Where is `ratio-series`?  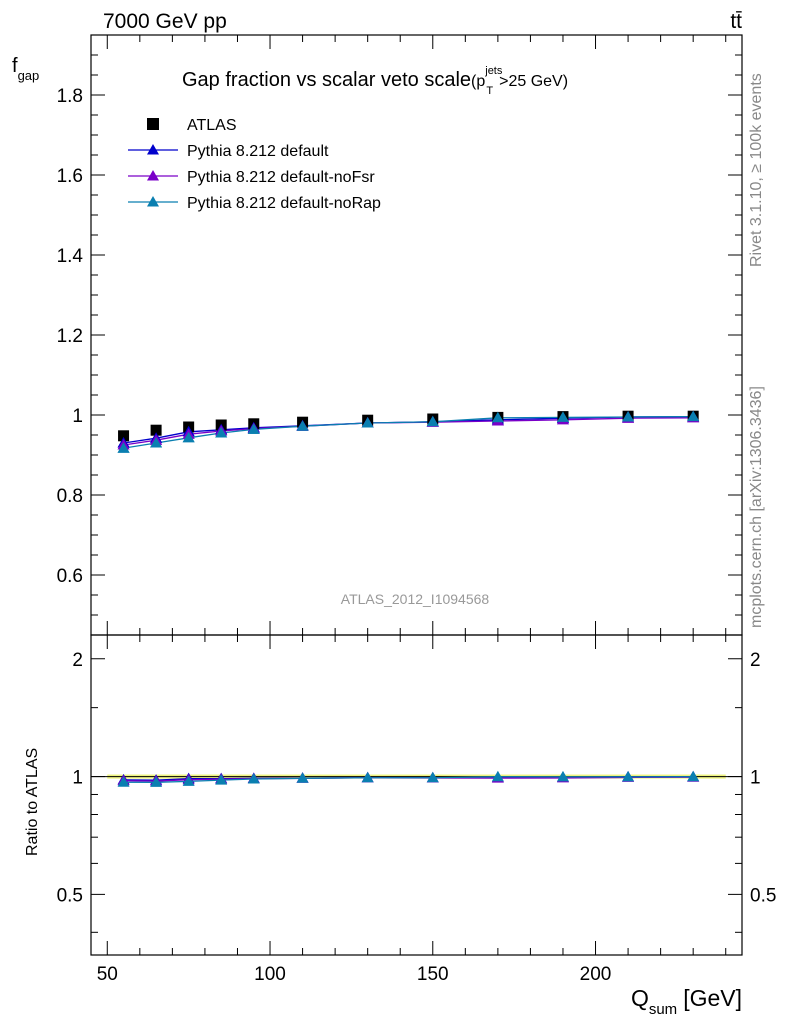
ratio-series is located at coordinates (408, 778).